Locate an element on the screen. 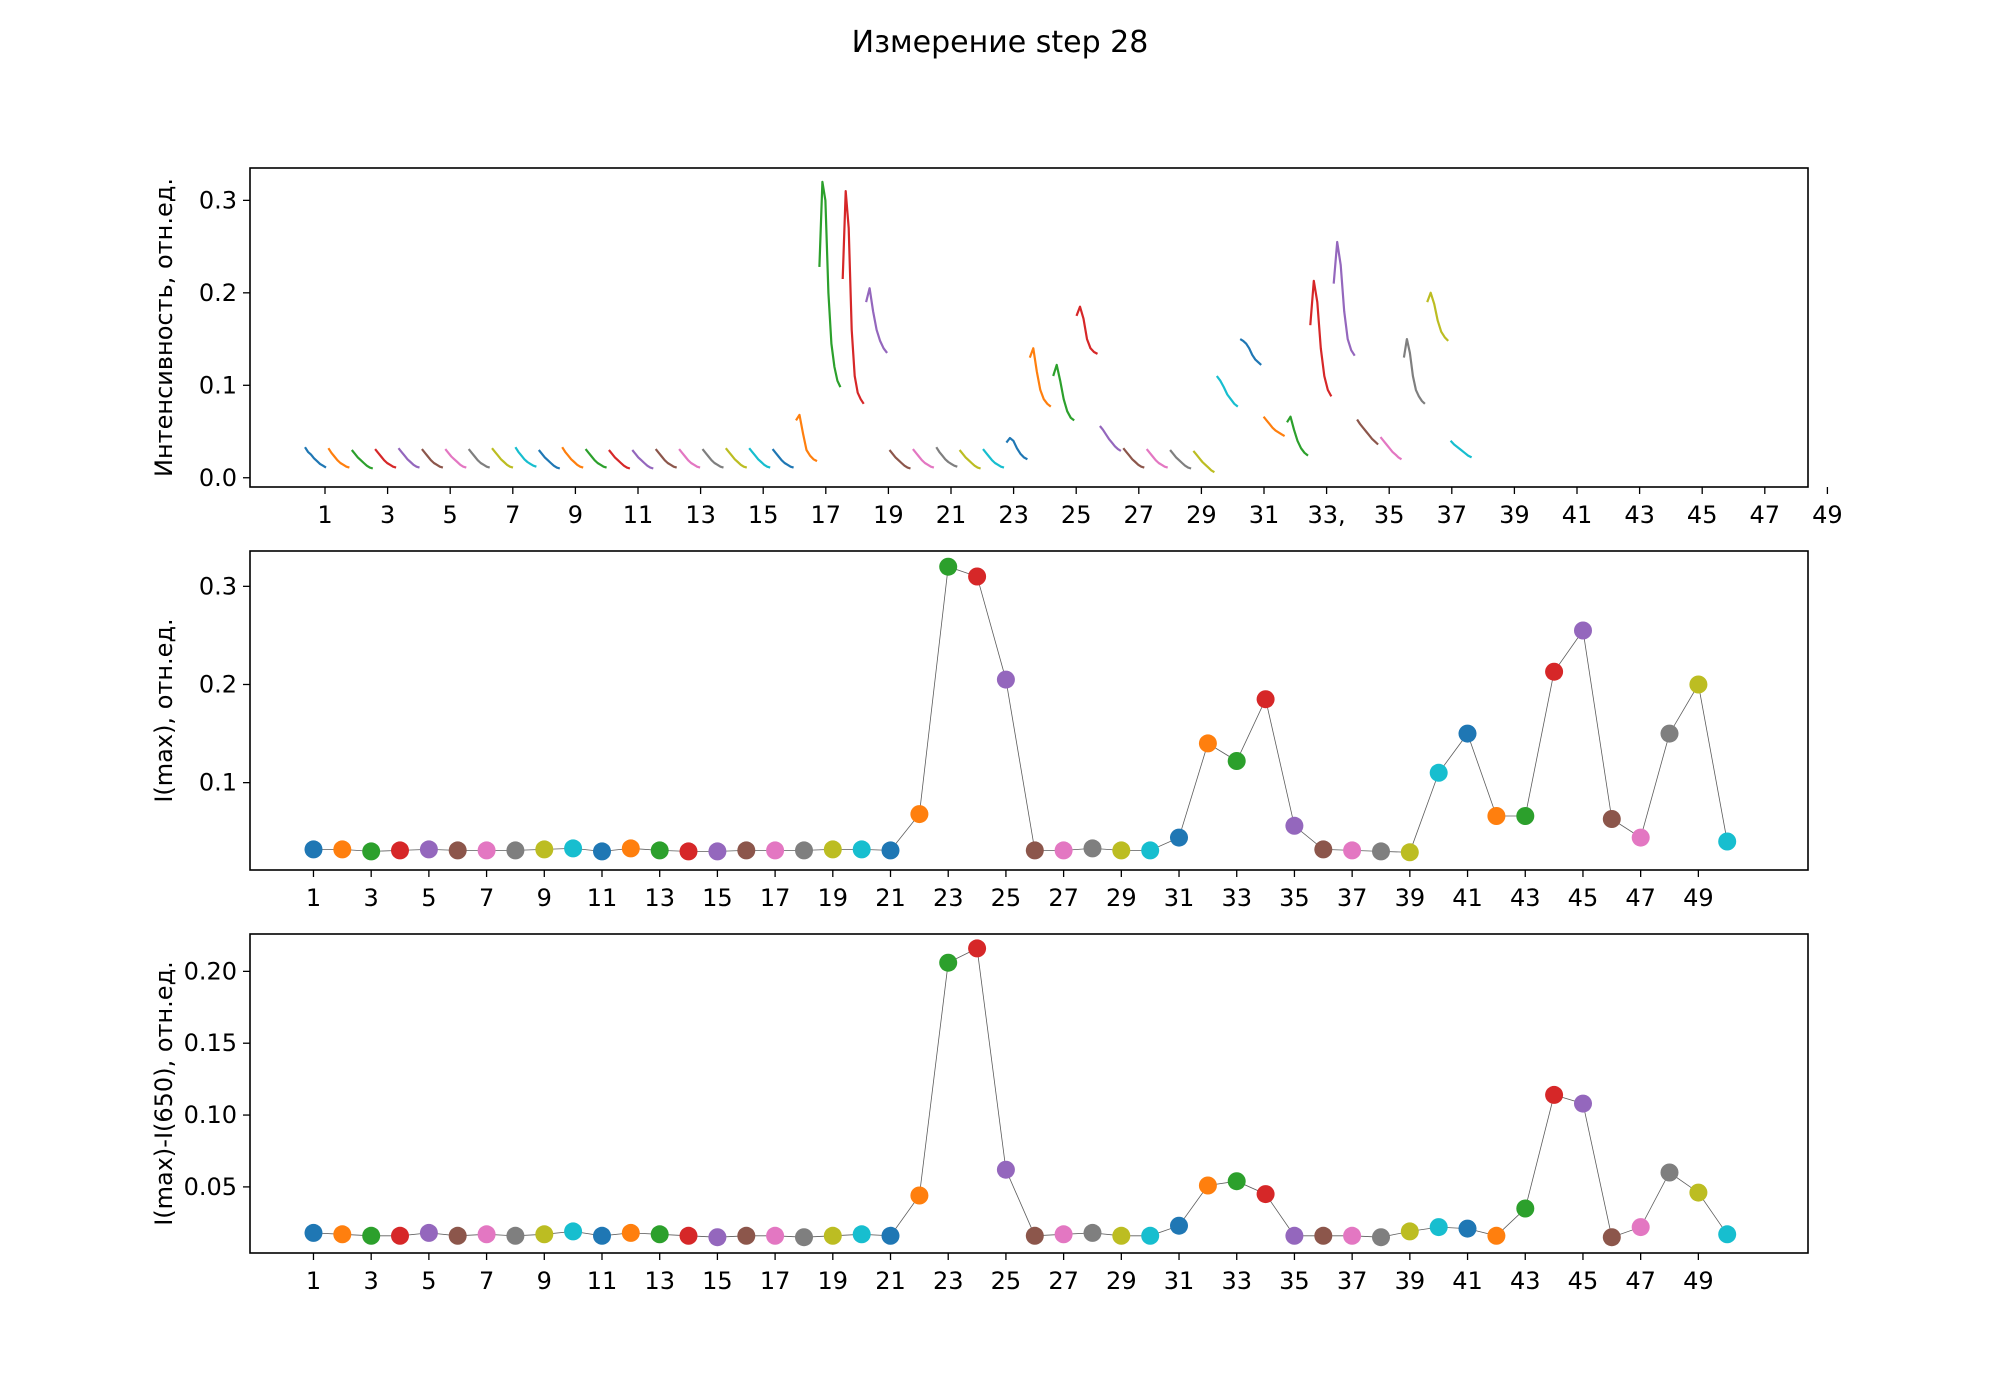  y-tick-label: 0.10 is located at coordinates (210, 1115).